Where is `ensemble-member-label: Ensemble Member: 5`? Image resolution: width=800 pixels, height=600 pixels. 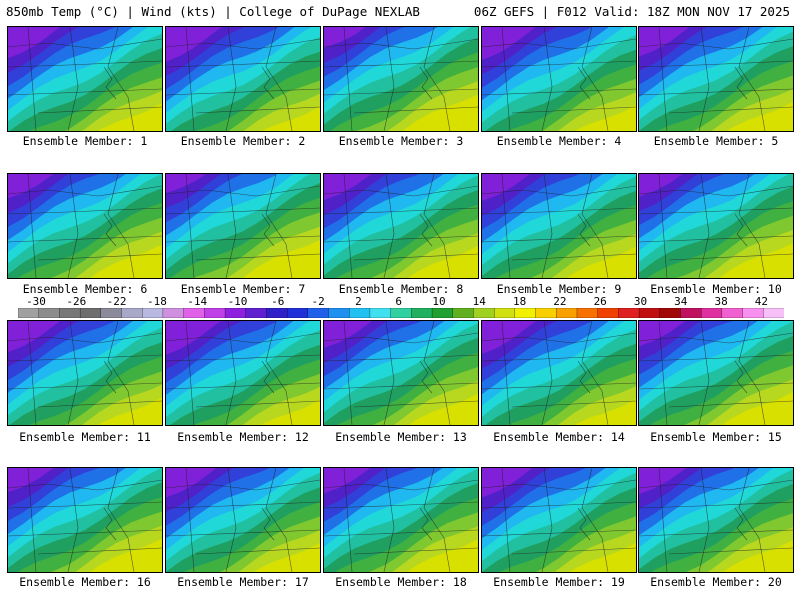
ensemble-member-label: Ensemble Member: 5 is located at coordinates (716, 141).